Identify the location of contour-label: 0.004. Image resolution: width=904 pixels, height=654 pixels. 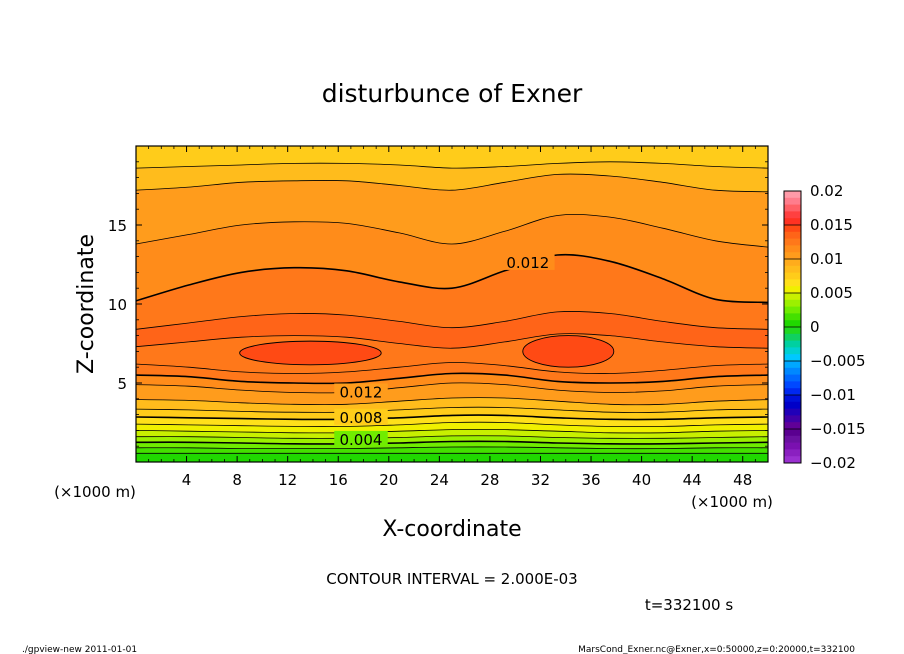
(361, 440).